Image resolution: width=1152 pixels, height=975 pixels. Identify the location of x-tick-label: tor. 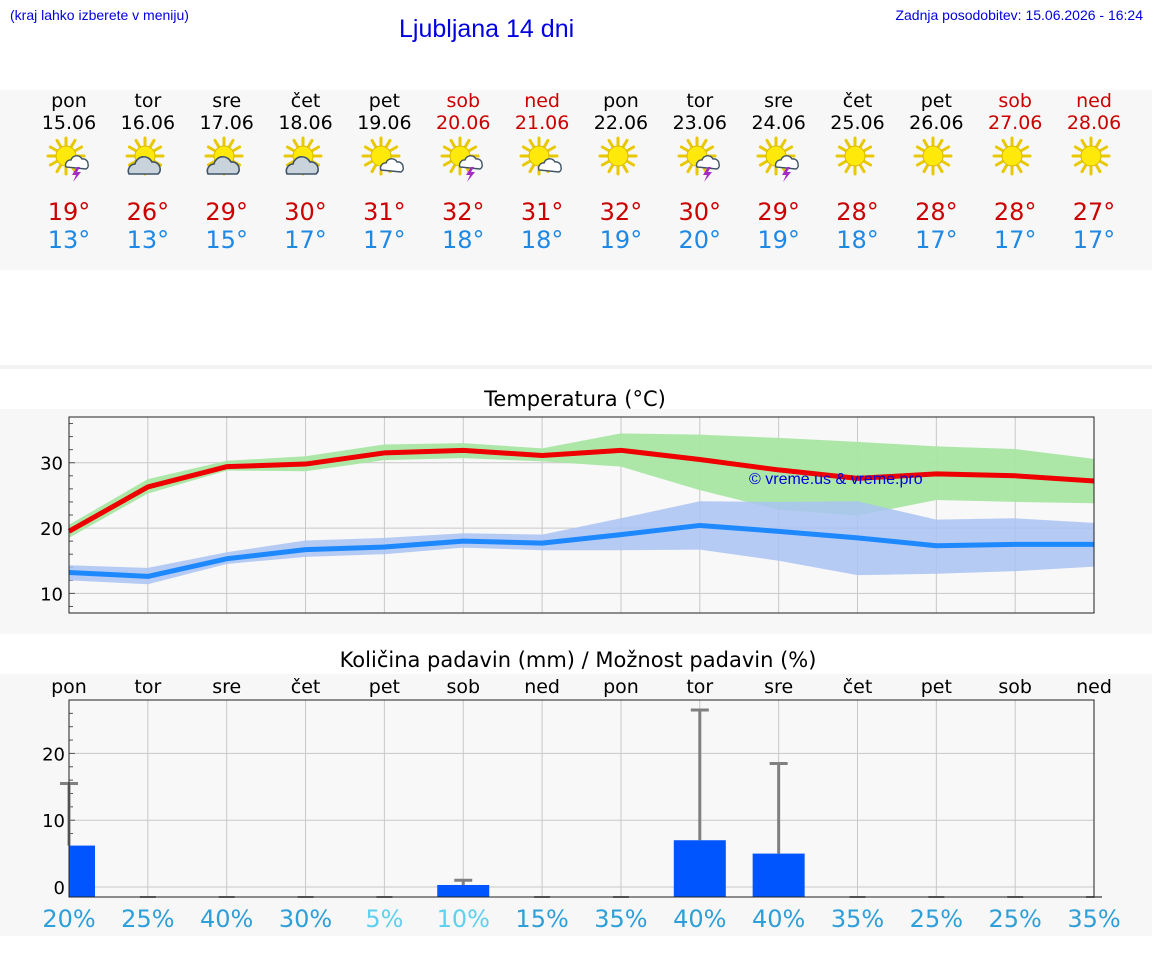
(699, 687).